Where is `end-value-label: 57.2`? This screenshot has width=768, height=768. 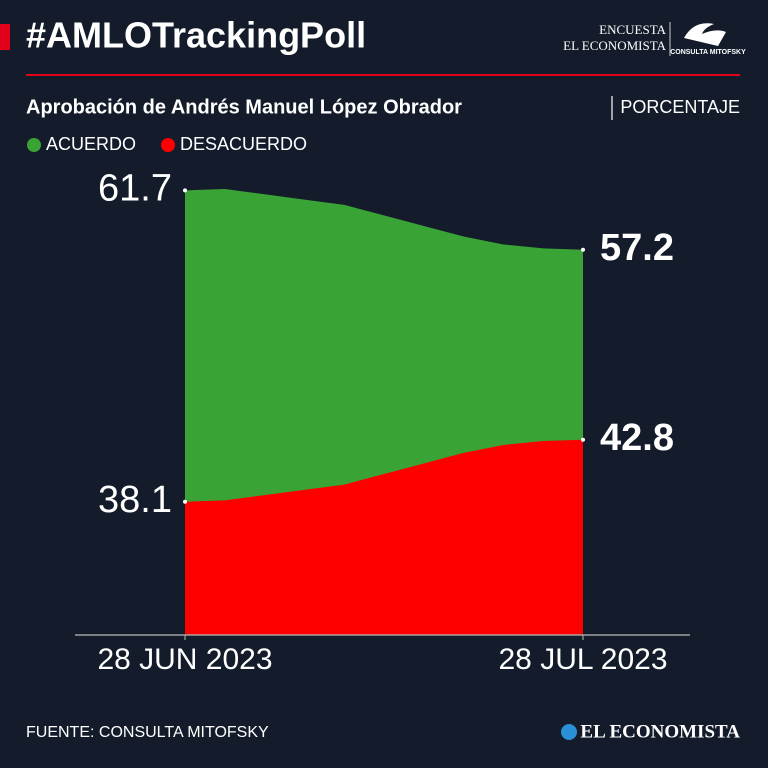 end-value-label: 57.2 is located at coordinates (637, 248).